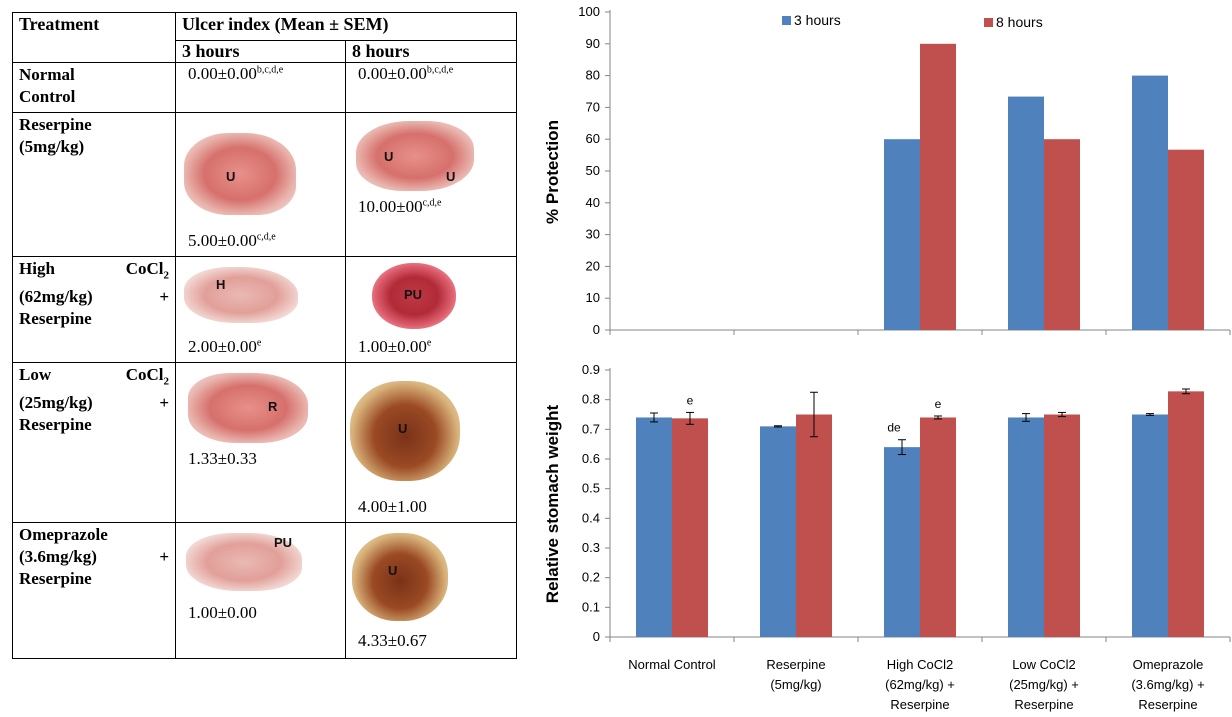 The image size is (1232, 717). I want to click on y-tick-label: 40, so click(593, 202).